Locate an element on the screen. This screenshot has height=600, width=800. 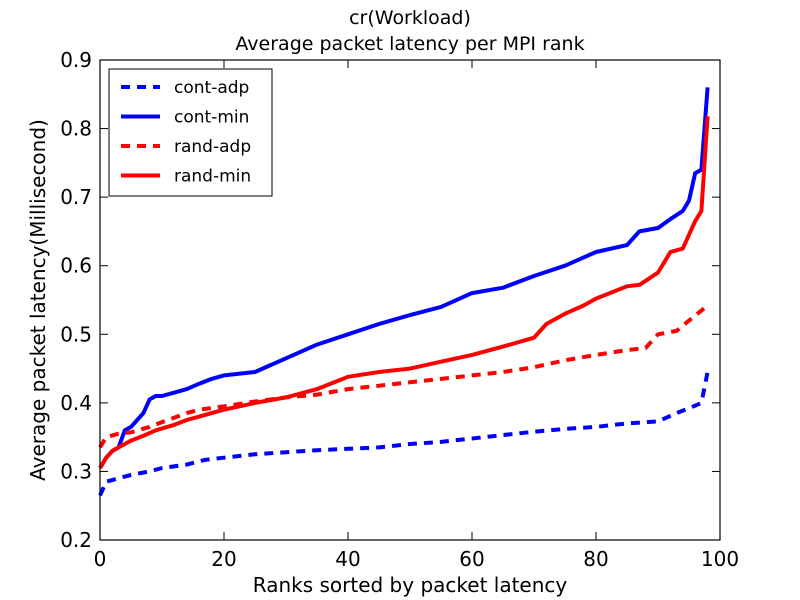
y-tick-label: 0.6 is located at coordinates (76, 266).